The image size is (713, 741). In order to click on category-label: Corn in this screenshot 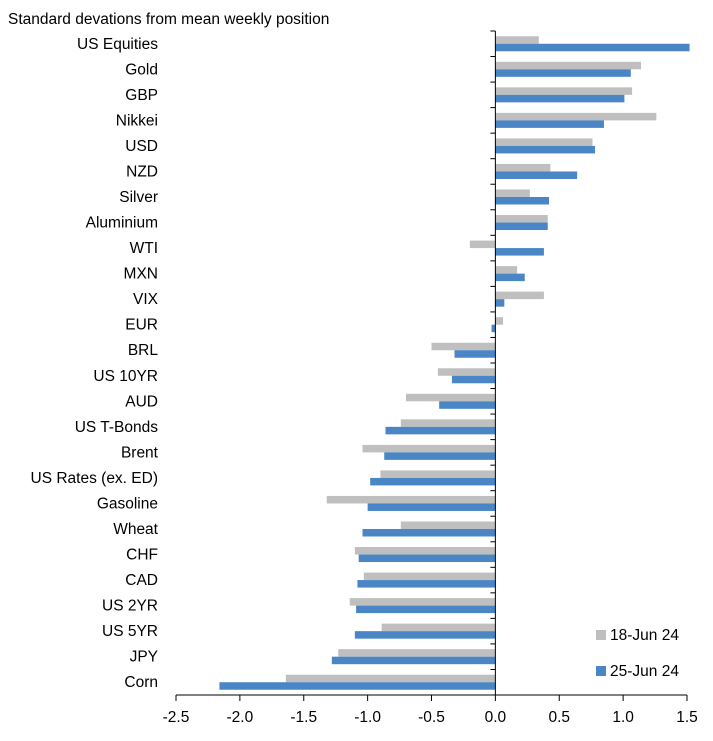, I will do `click(141, 682)`.